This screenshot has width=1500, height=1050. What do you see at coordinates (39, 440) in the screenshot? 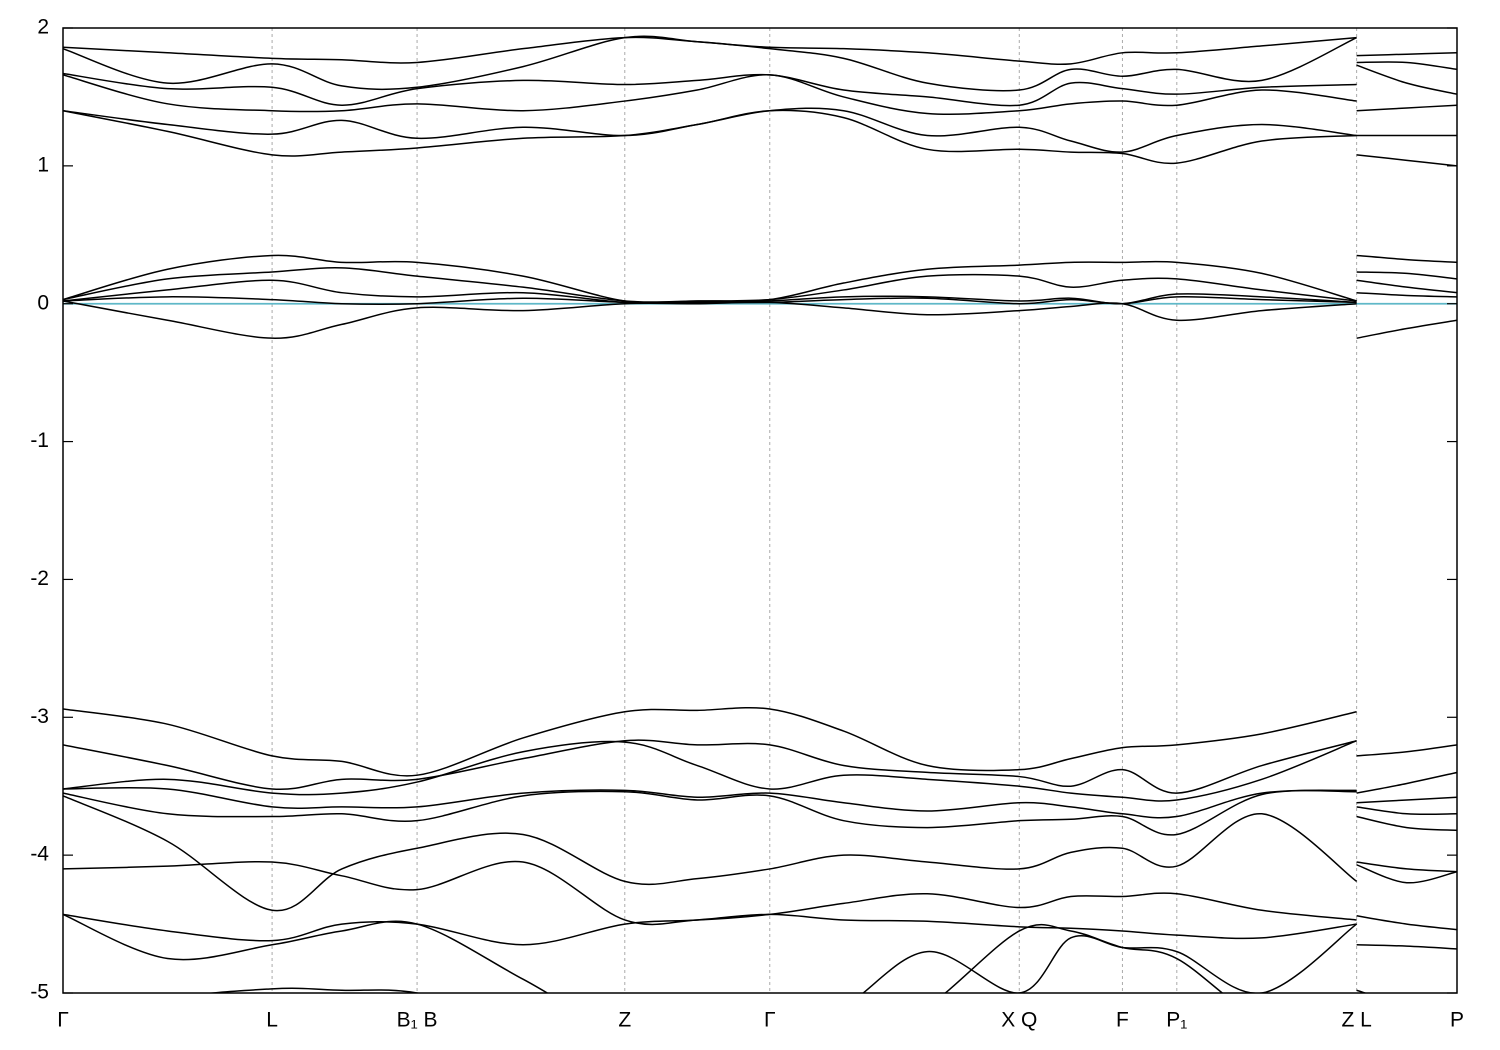
I see `y-tick-label: -1` at bounding box center [39, 440].